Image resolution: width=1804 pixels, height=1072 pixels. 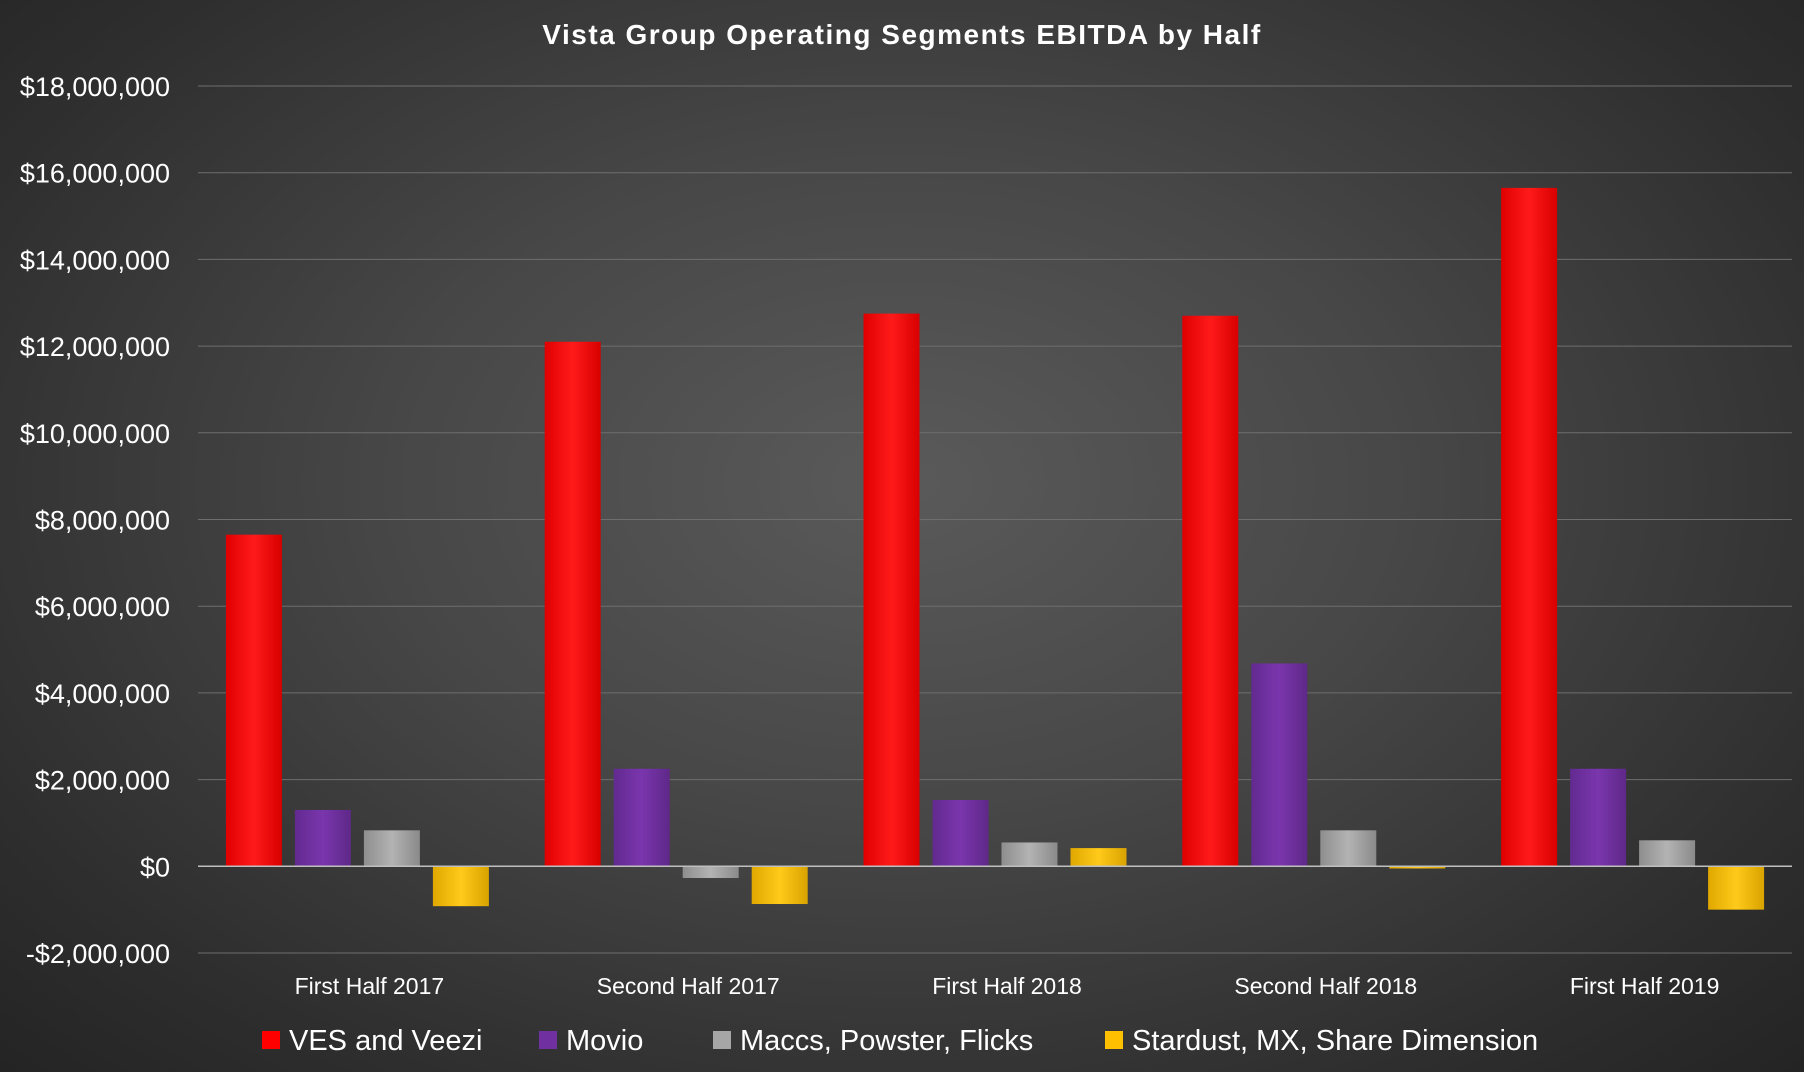 I want to click on y-tick-label: $8,000,000, so click(x=102, y=521).